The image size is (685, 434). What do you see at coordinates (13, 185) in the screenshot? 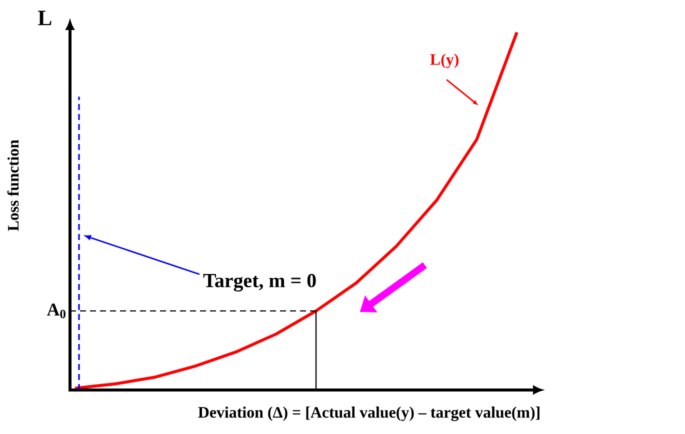
I see `y-axis-title: Loss function` at bounding box center [13, 185].